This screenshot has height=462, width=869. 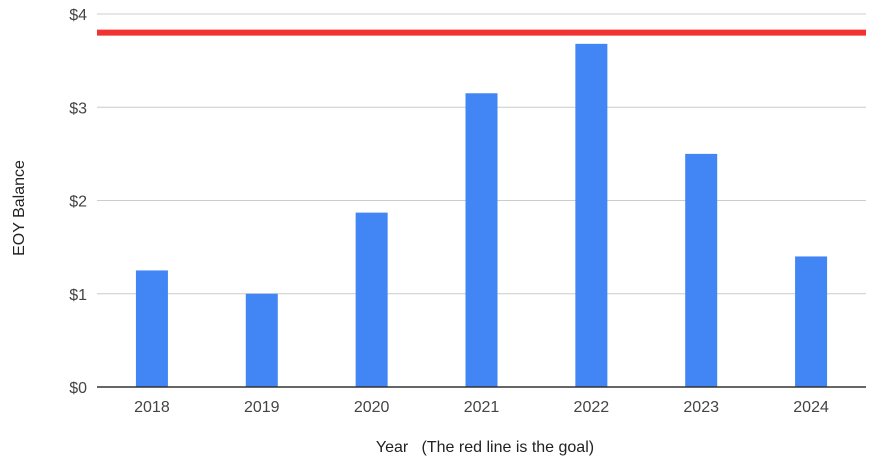 I want to click on x-tick-label: 2024, so click(x=811, y=407).